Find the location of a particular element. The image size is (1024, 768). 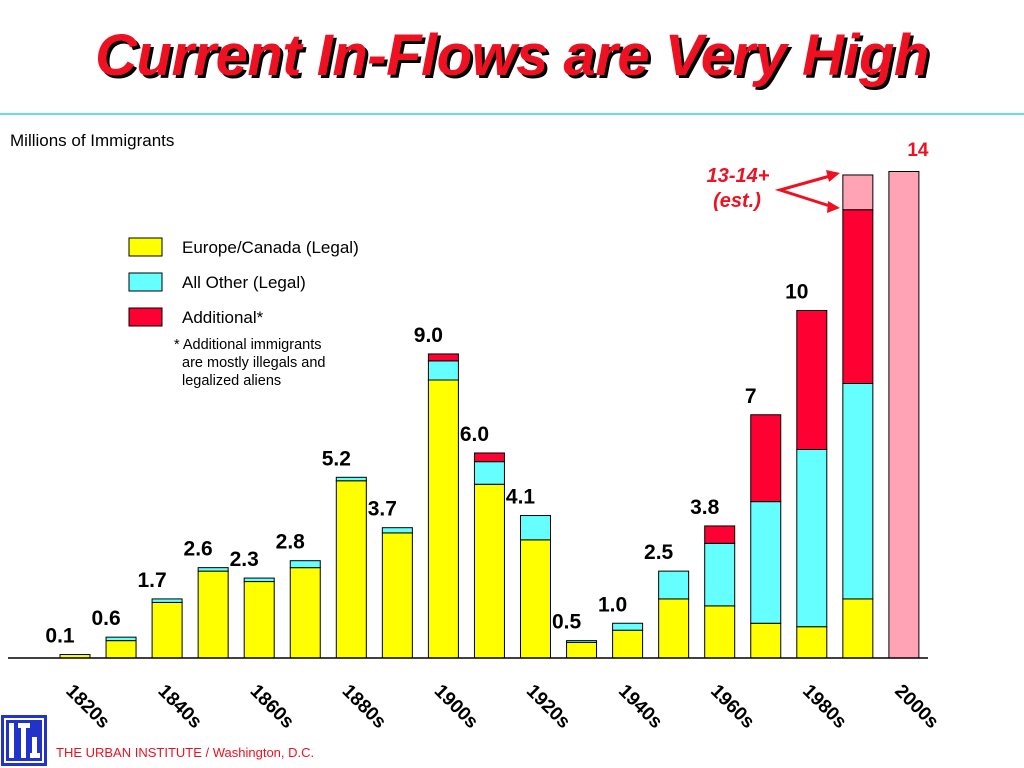

bar-1900s-additional is located at coordinates (443, 357).